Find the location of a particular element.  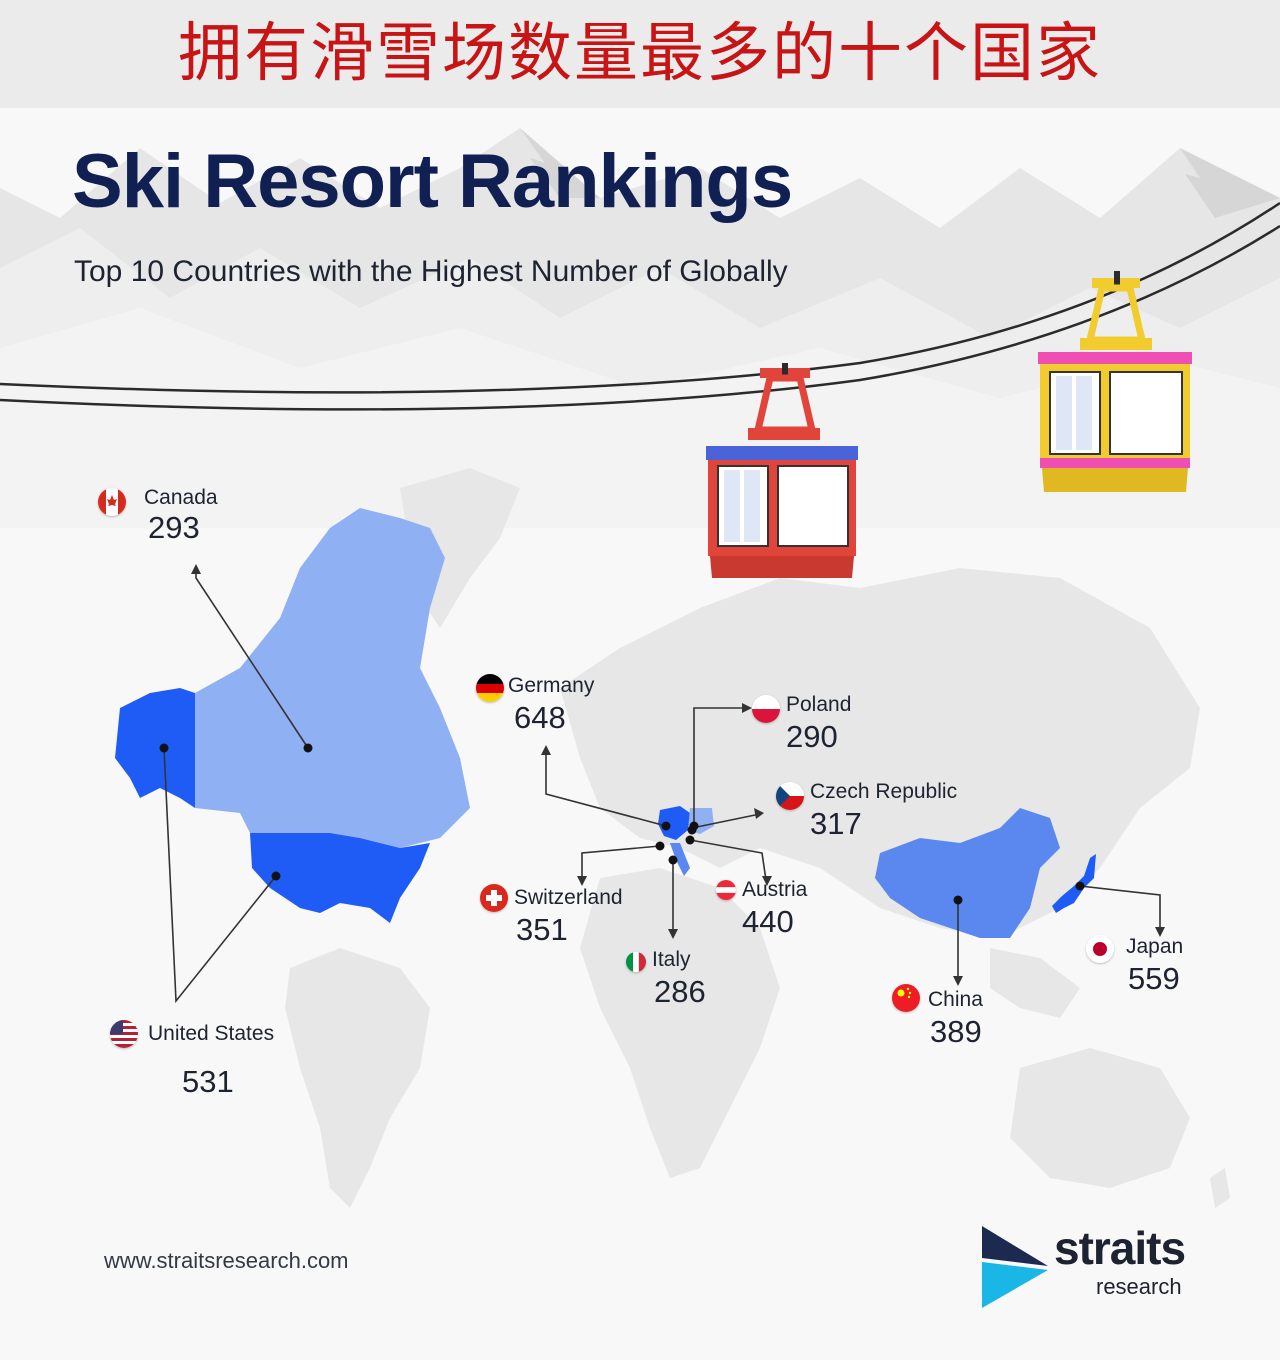

italy-shape is located at coordinates (680, 859).